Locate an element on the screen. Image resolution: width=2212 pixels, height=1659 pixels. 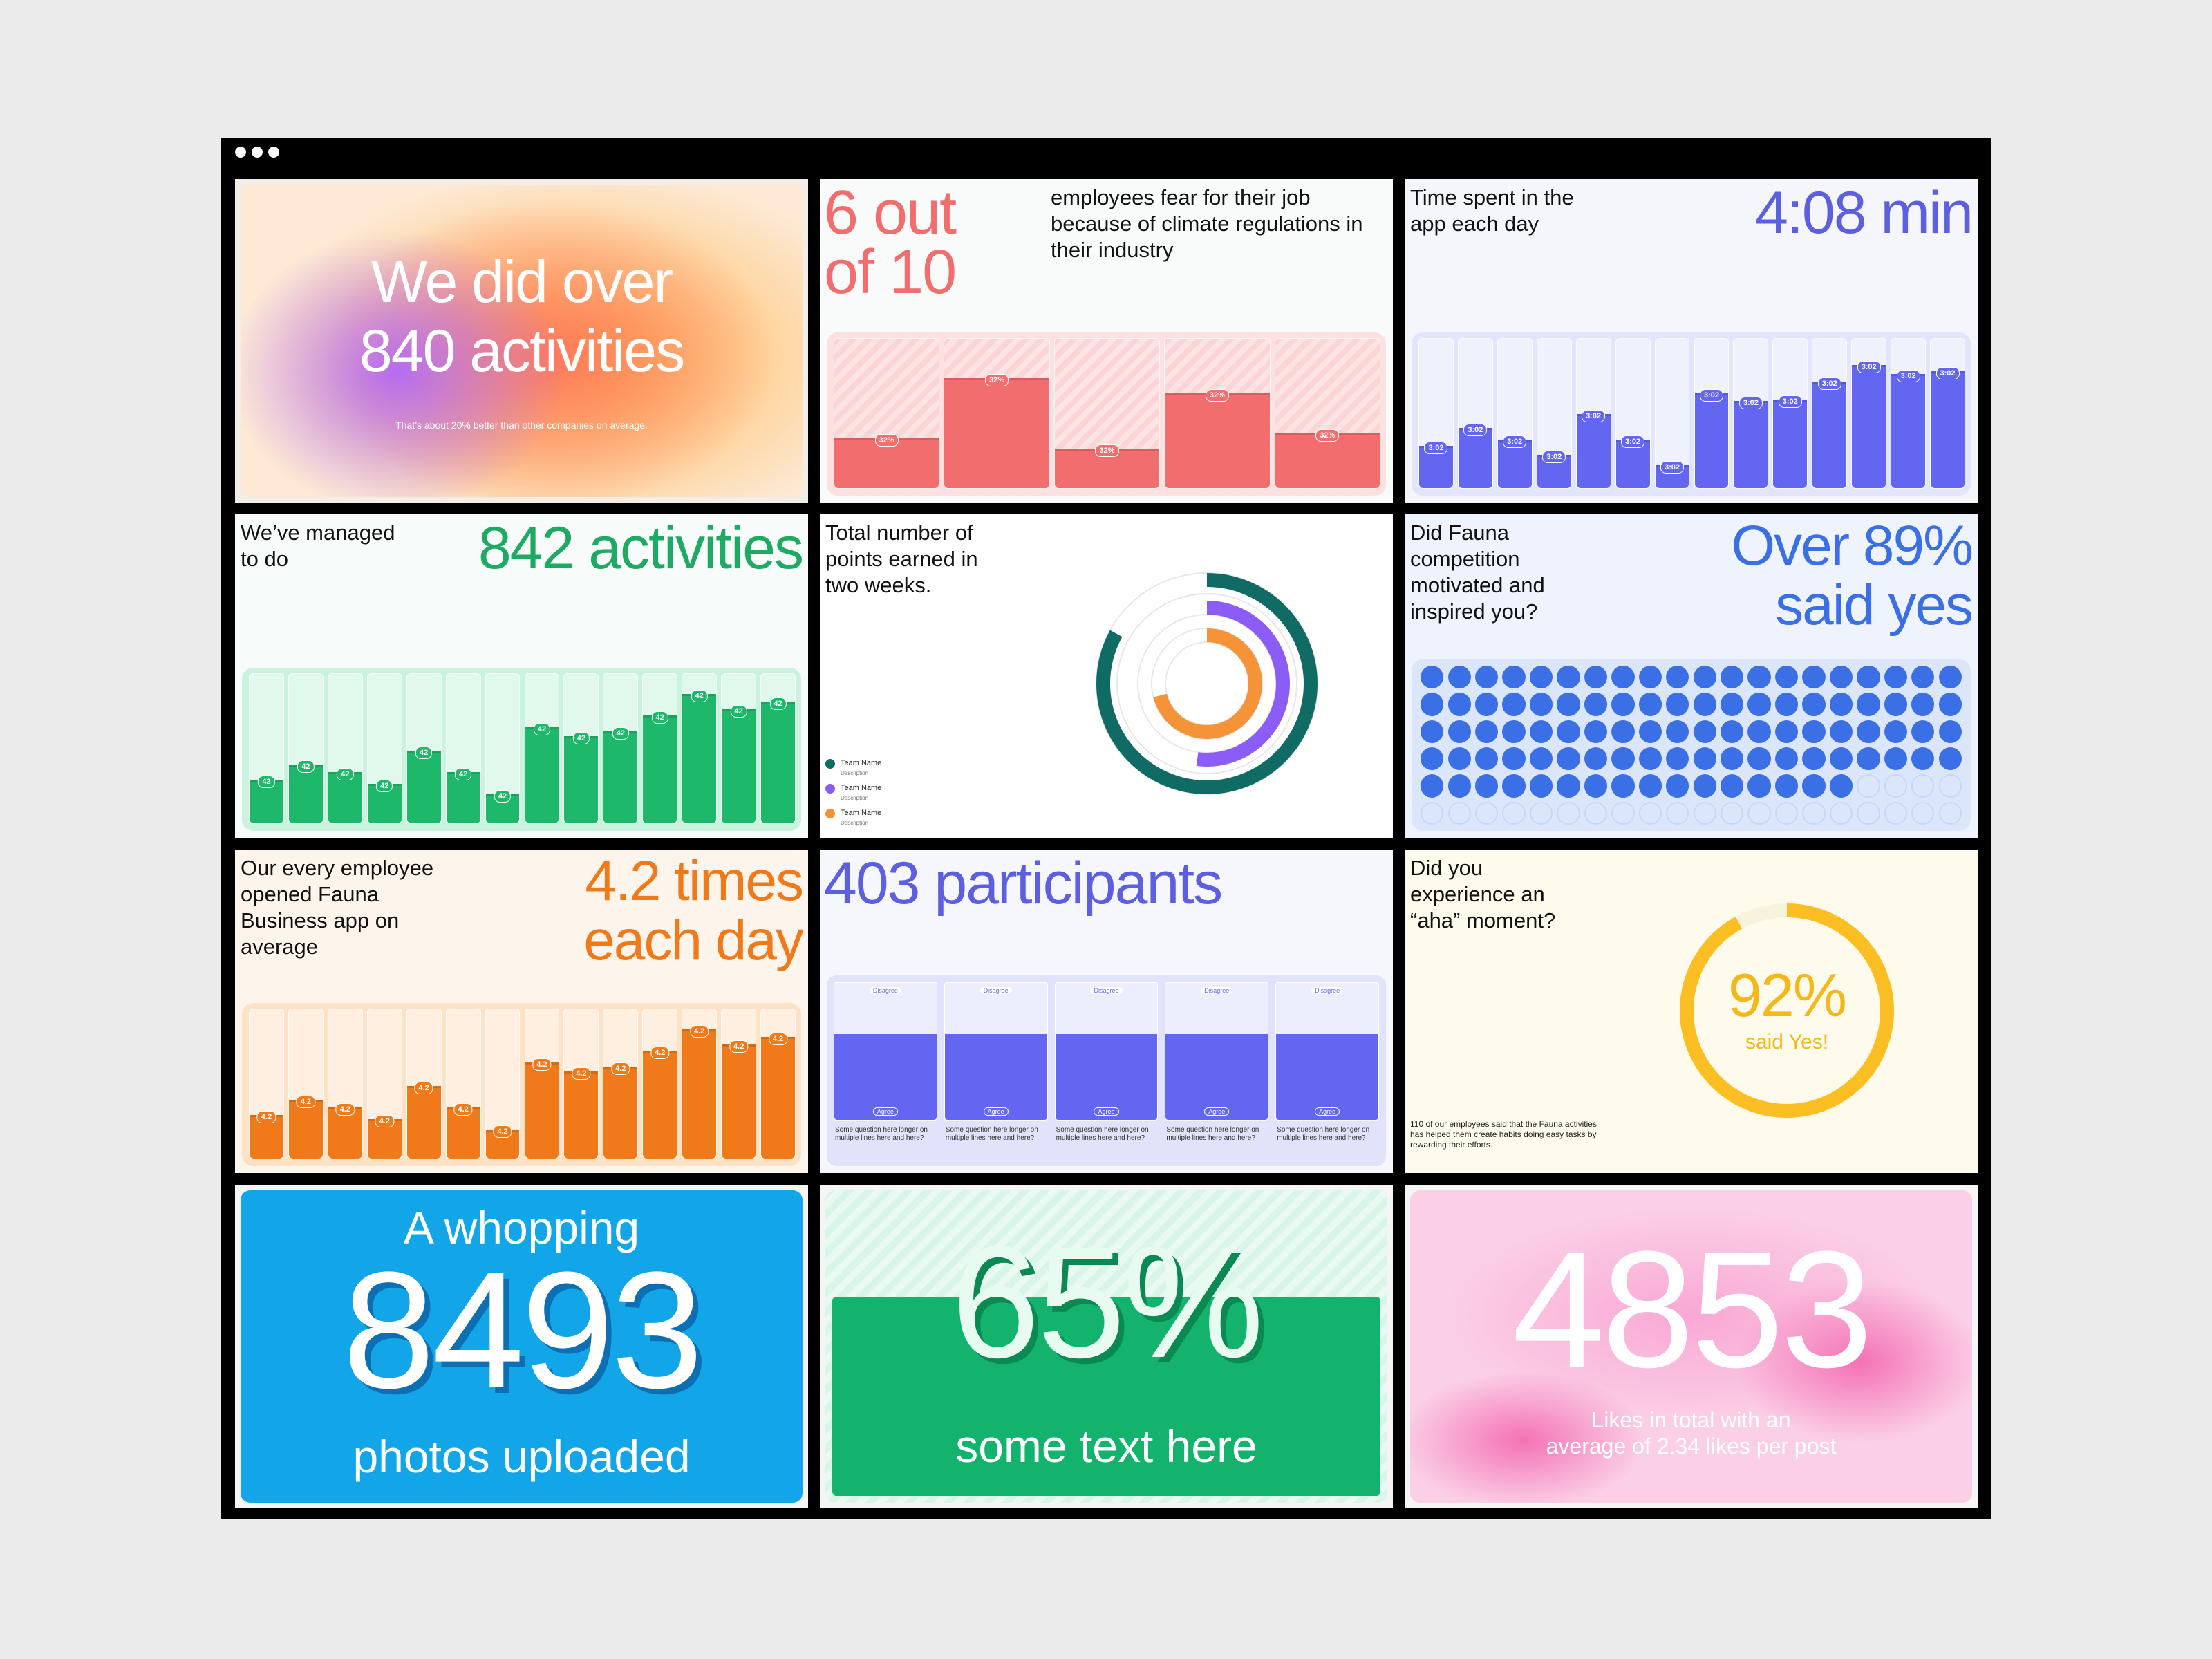
agree-chip: Agree is located at coordinates (1327, 1111).